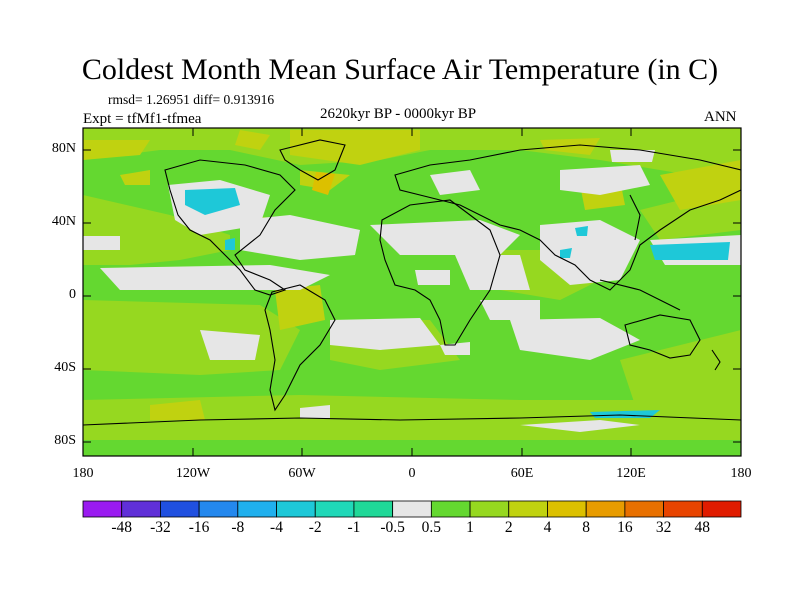 The height and width of the screenshot is (600, 800). I want to click on lat-label-40n: 40N, so click(63, 221).